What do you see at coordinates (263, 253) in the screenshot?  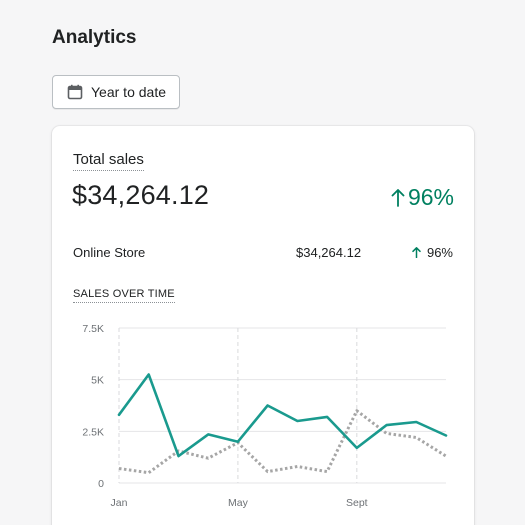 I see `channel-row: Online Store $34,264.12 96%` at bounding box center [263, 253].